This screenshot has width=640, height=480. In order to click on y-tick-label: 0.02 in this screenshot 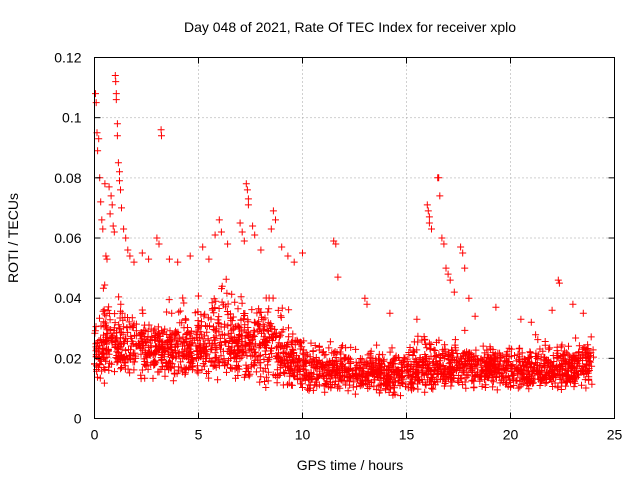, I will do `click(67, 358)`.